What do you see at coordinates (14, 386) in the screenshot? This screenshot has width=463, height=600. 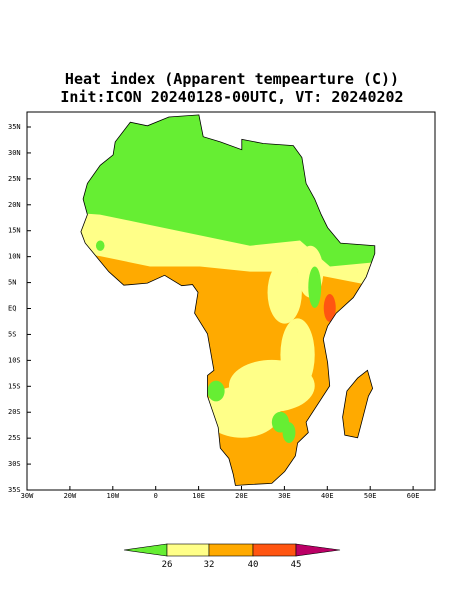 I see `lat-tick-label: 15S` at bounding box center [14, 386].